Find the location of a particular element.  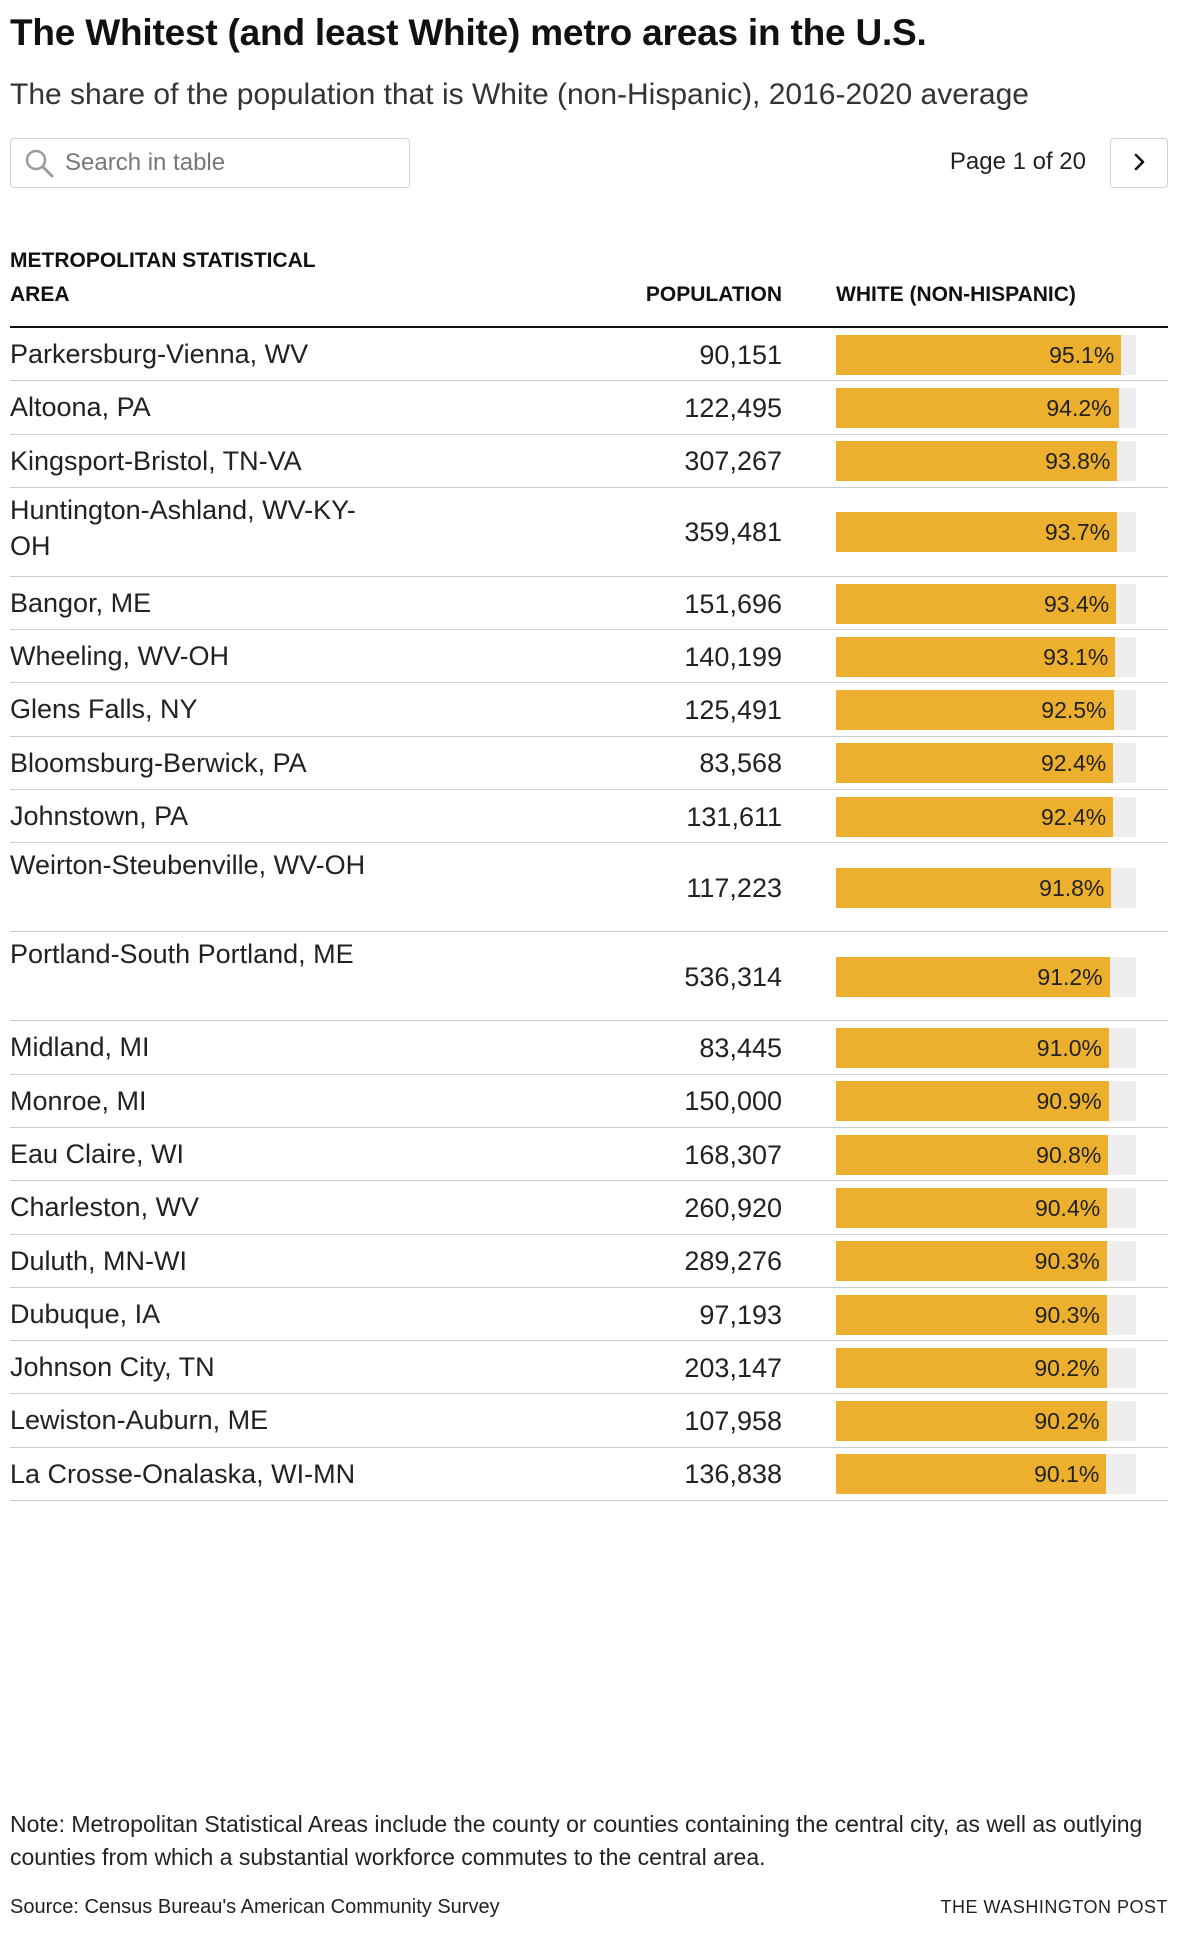

cell-area: Weirton-Steubenville, WV-OH is located at coordinates (188, 865).